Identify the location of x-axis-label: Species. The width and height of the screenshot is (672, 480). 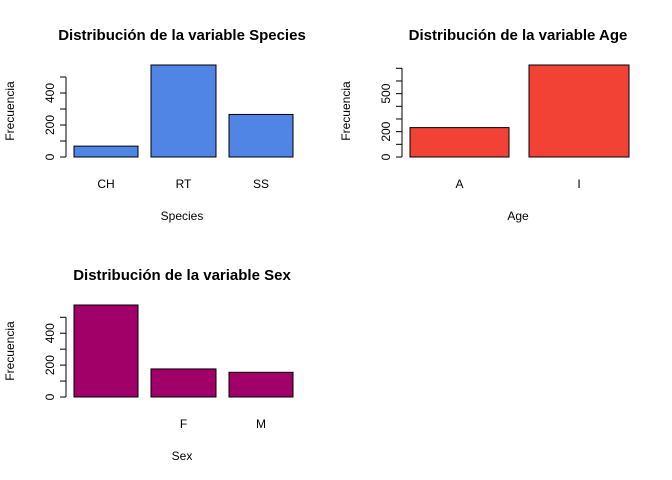
(182, 216).